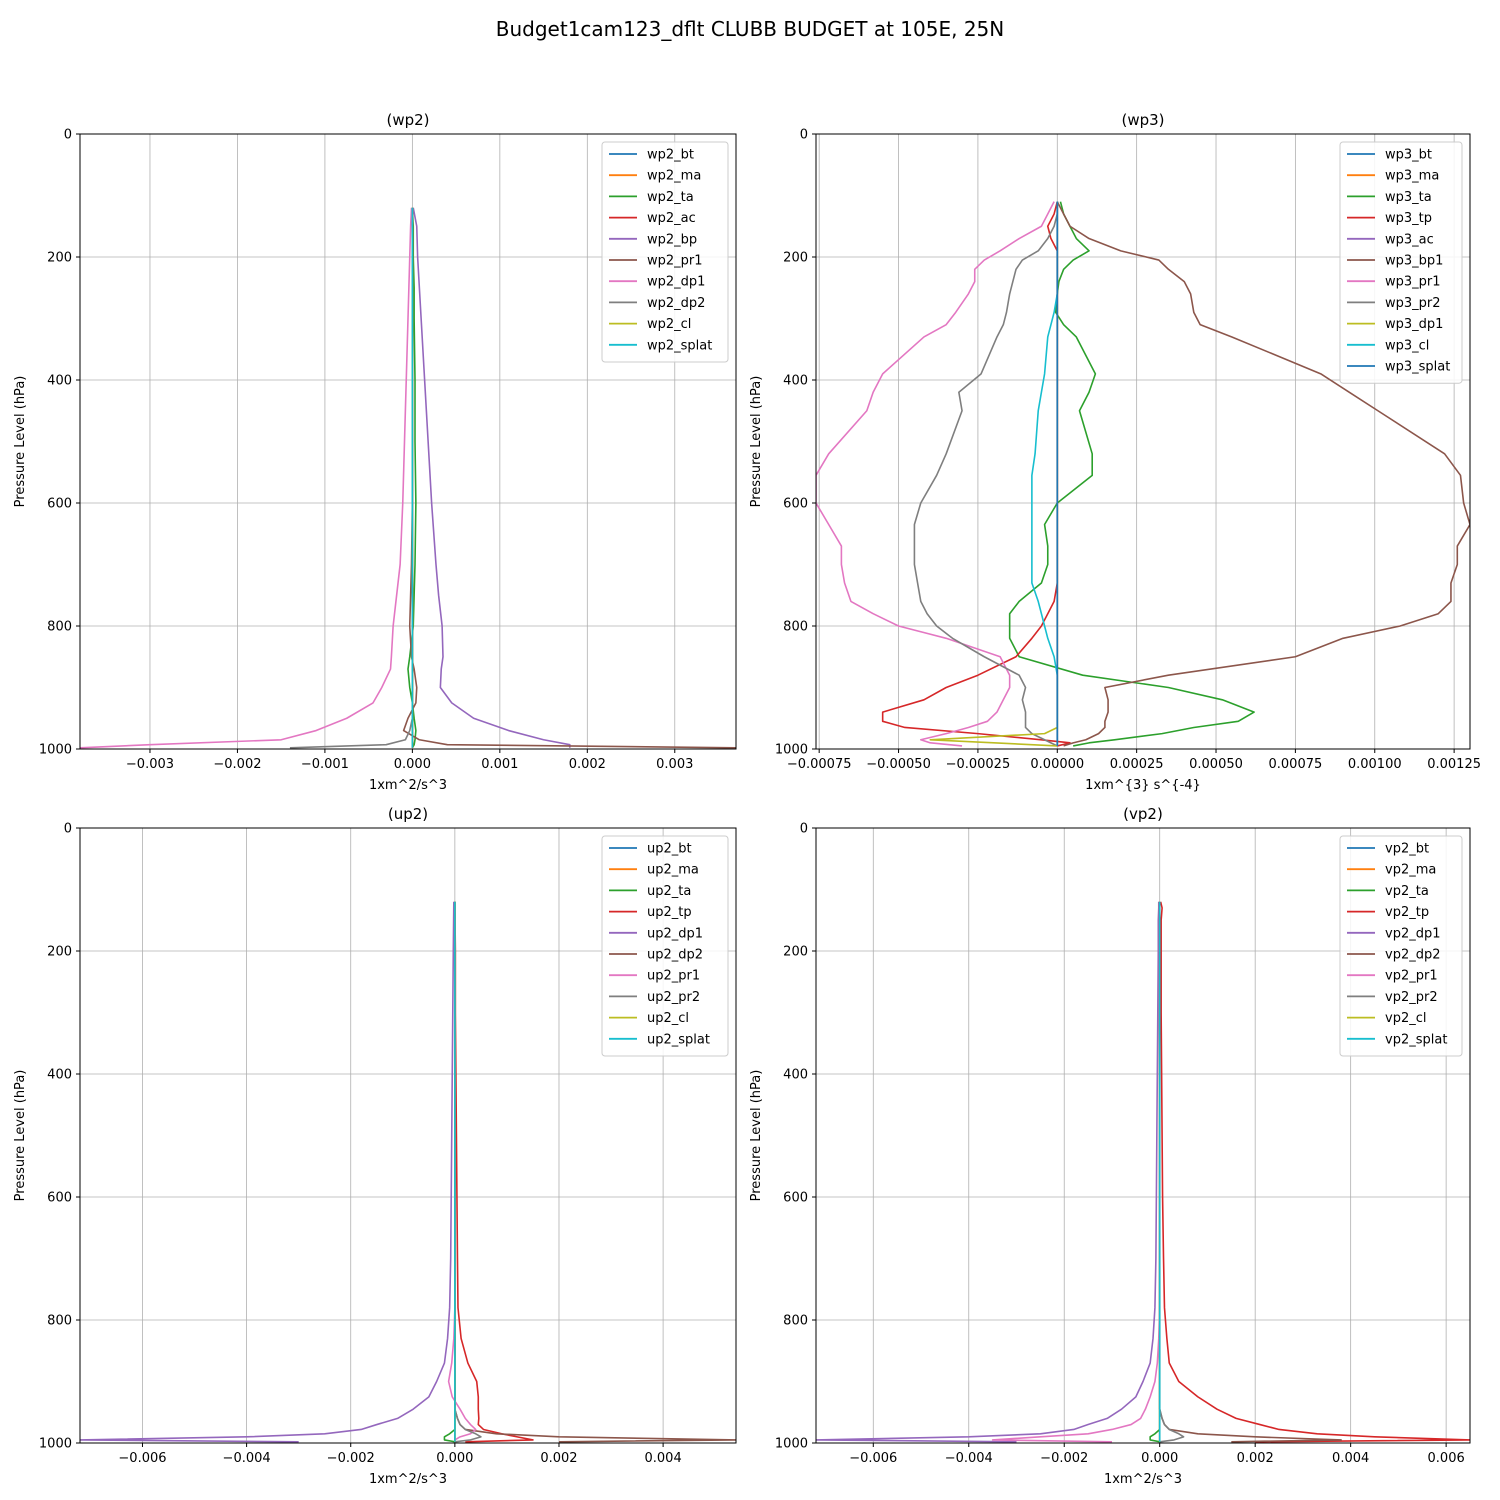  Describe the element at coordinates (1446, 1458) in the screenshot. I see `x-tick-label: 0.006` at that location.